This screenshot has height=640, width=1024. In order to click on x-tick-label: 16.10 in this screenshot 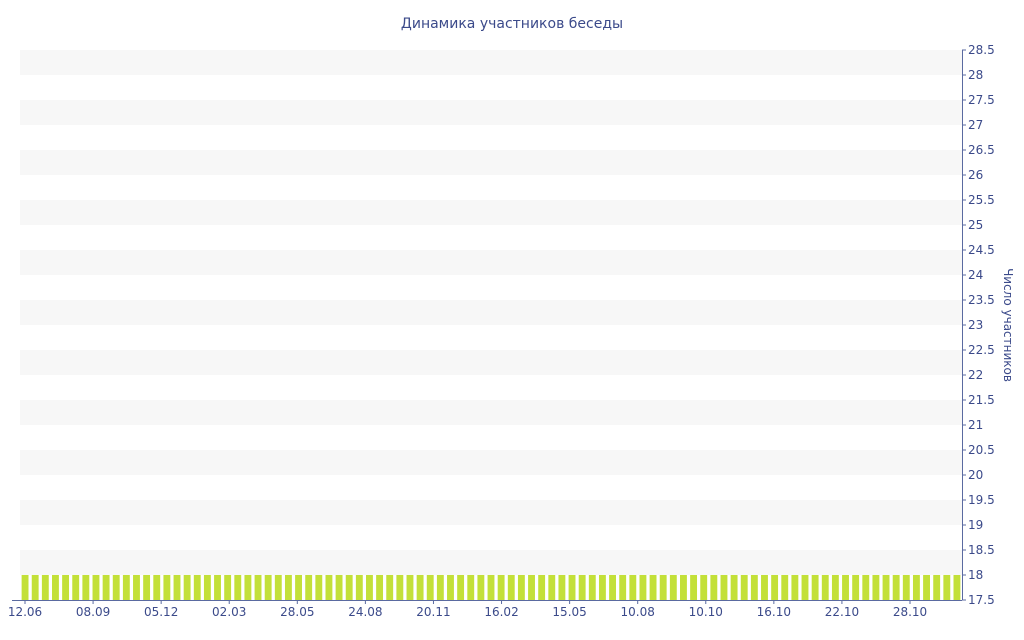, I will do `click(774, 612)`.